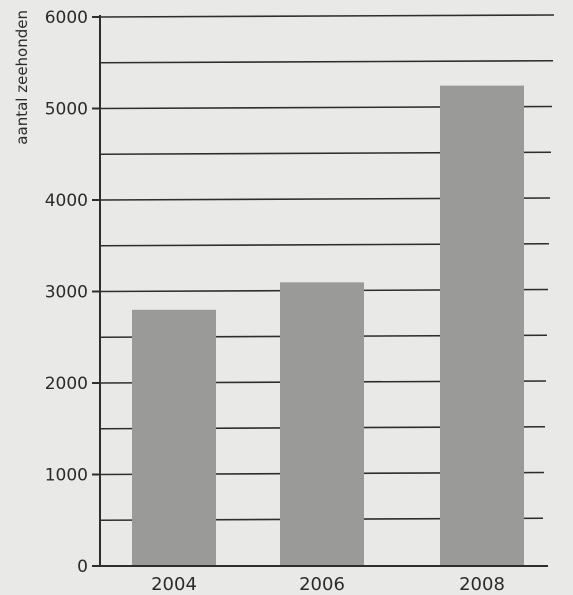  What do you see at coordinates (66, 384) in the screenshot?
I see `y-tick-label-2000: 2000` at bounding box center [66, 384].